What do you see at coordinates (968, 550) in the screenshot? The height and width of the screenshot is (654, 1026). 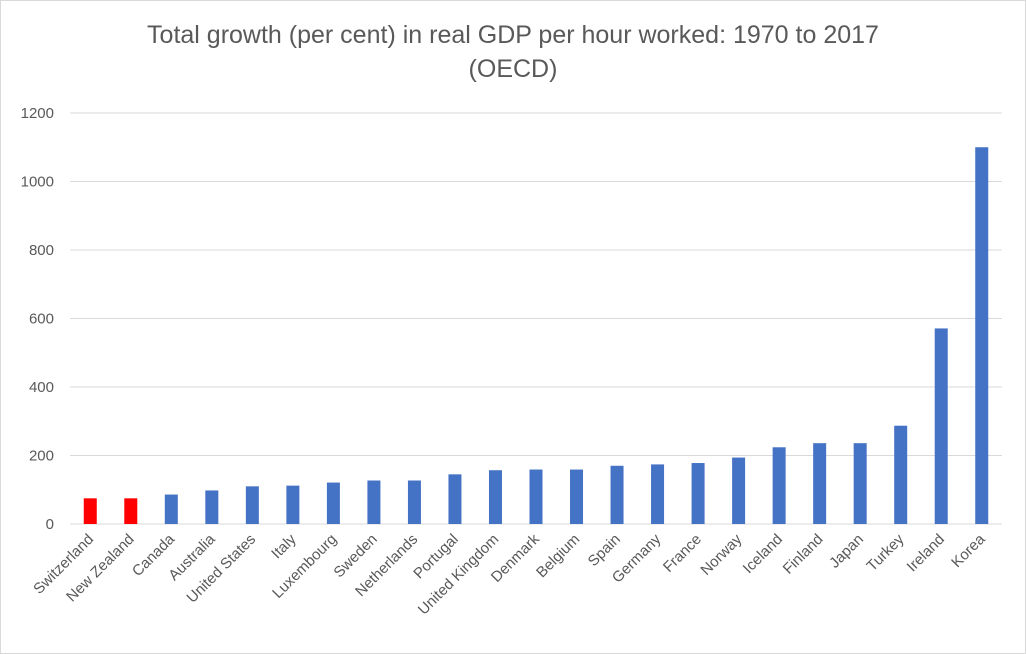 I see `x-tick-label: Korea` at bounding box center [968, 550].